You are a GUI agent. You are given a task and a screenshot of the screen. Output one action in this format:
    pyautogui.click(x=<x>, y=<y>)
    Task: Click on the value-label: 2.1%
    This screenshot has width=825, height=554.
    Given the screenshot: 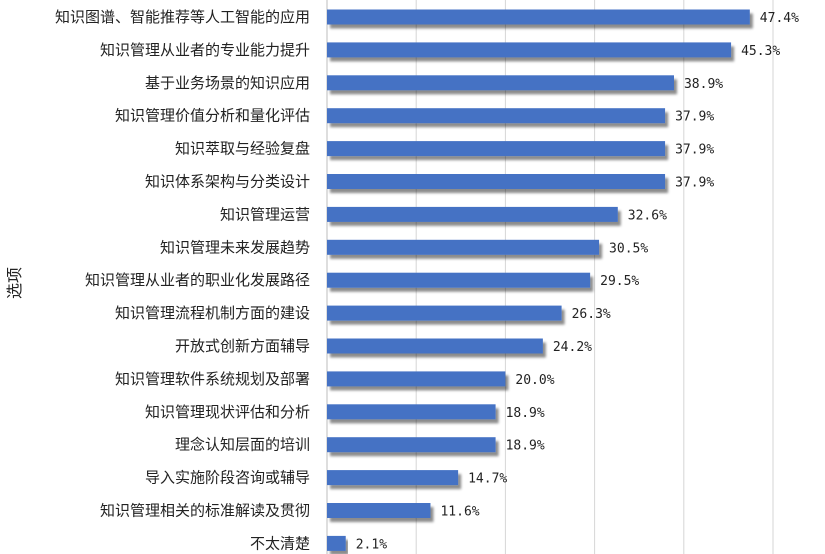 What is the action you would take?
    pyautogui.click(x=371, y=544)
    